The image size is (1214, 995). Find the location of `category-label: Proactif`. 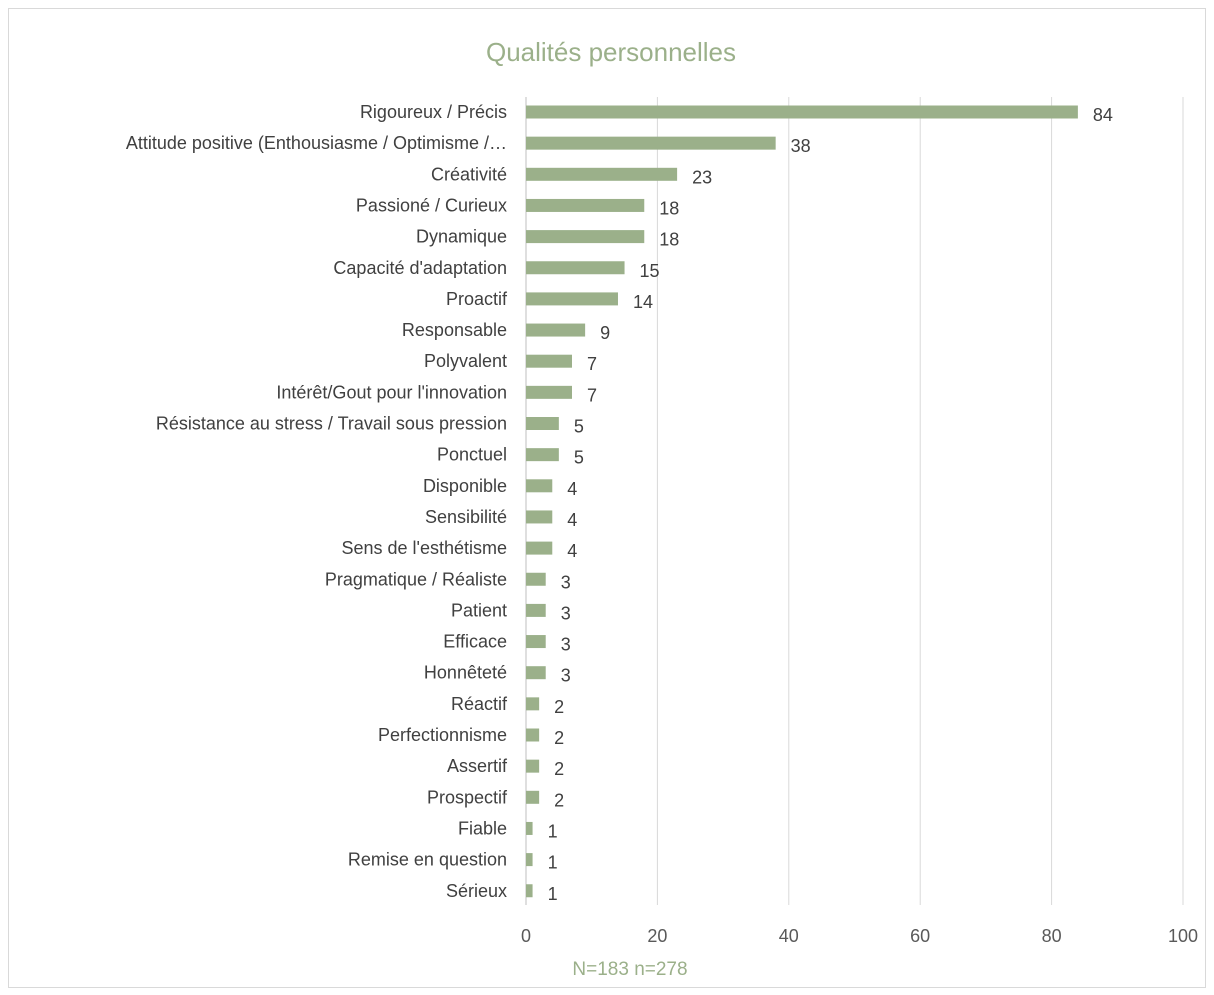

category-label: Proactif is located at coordinates (477, 299).